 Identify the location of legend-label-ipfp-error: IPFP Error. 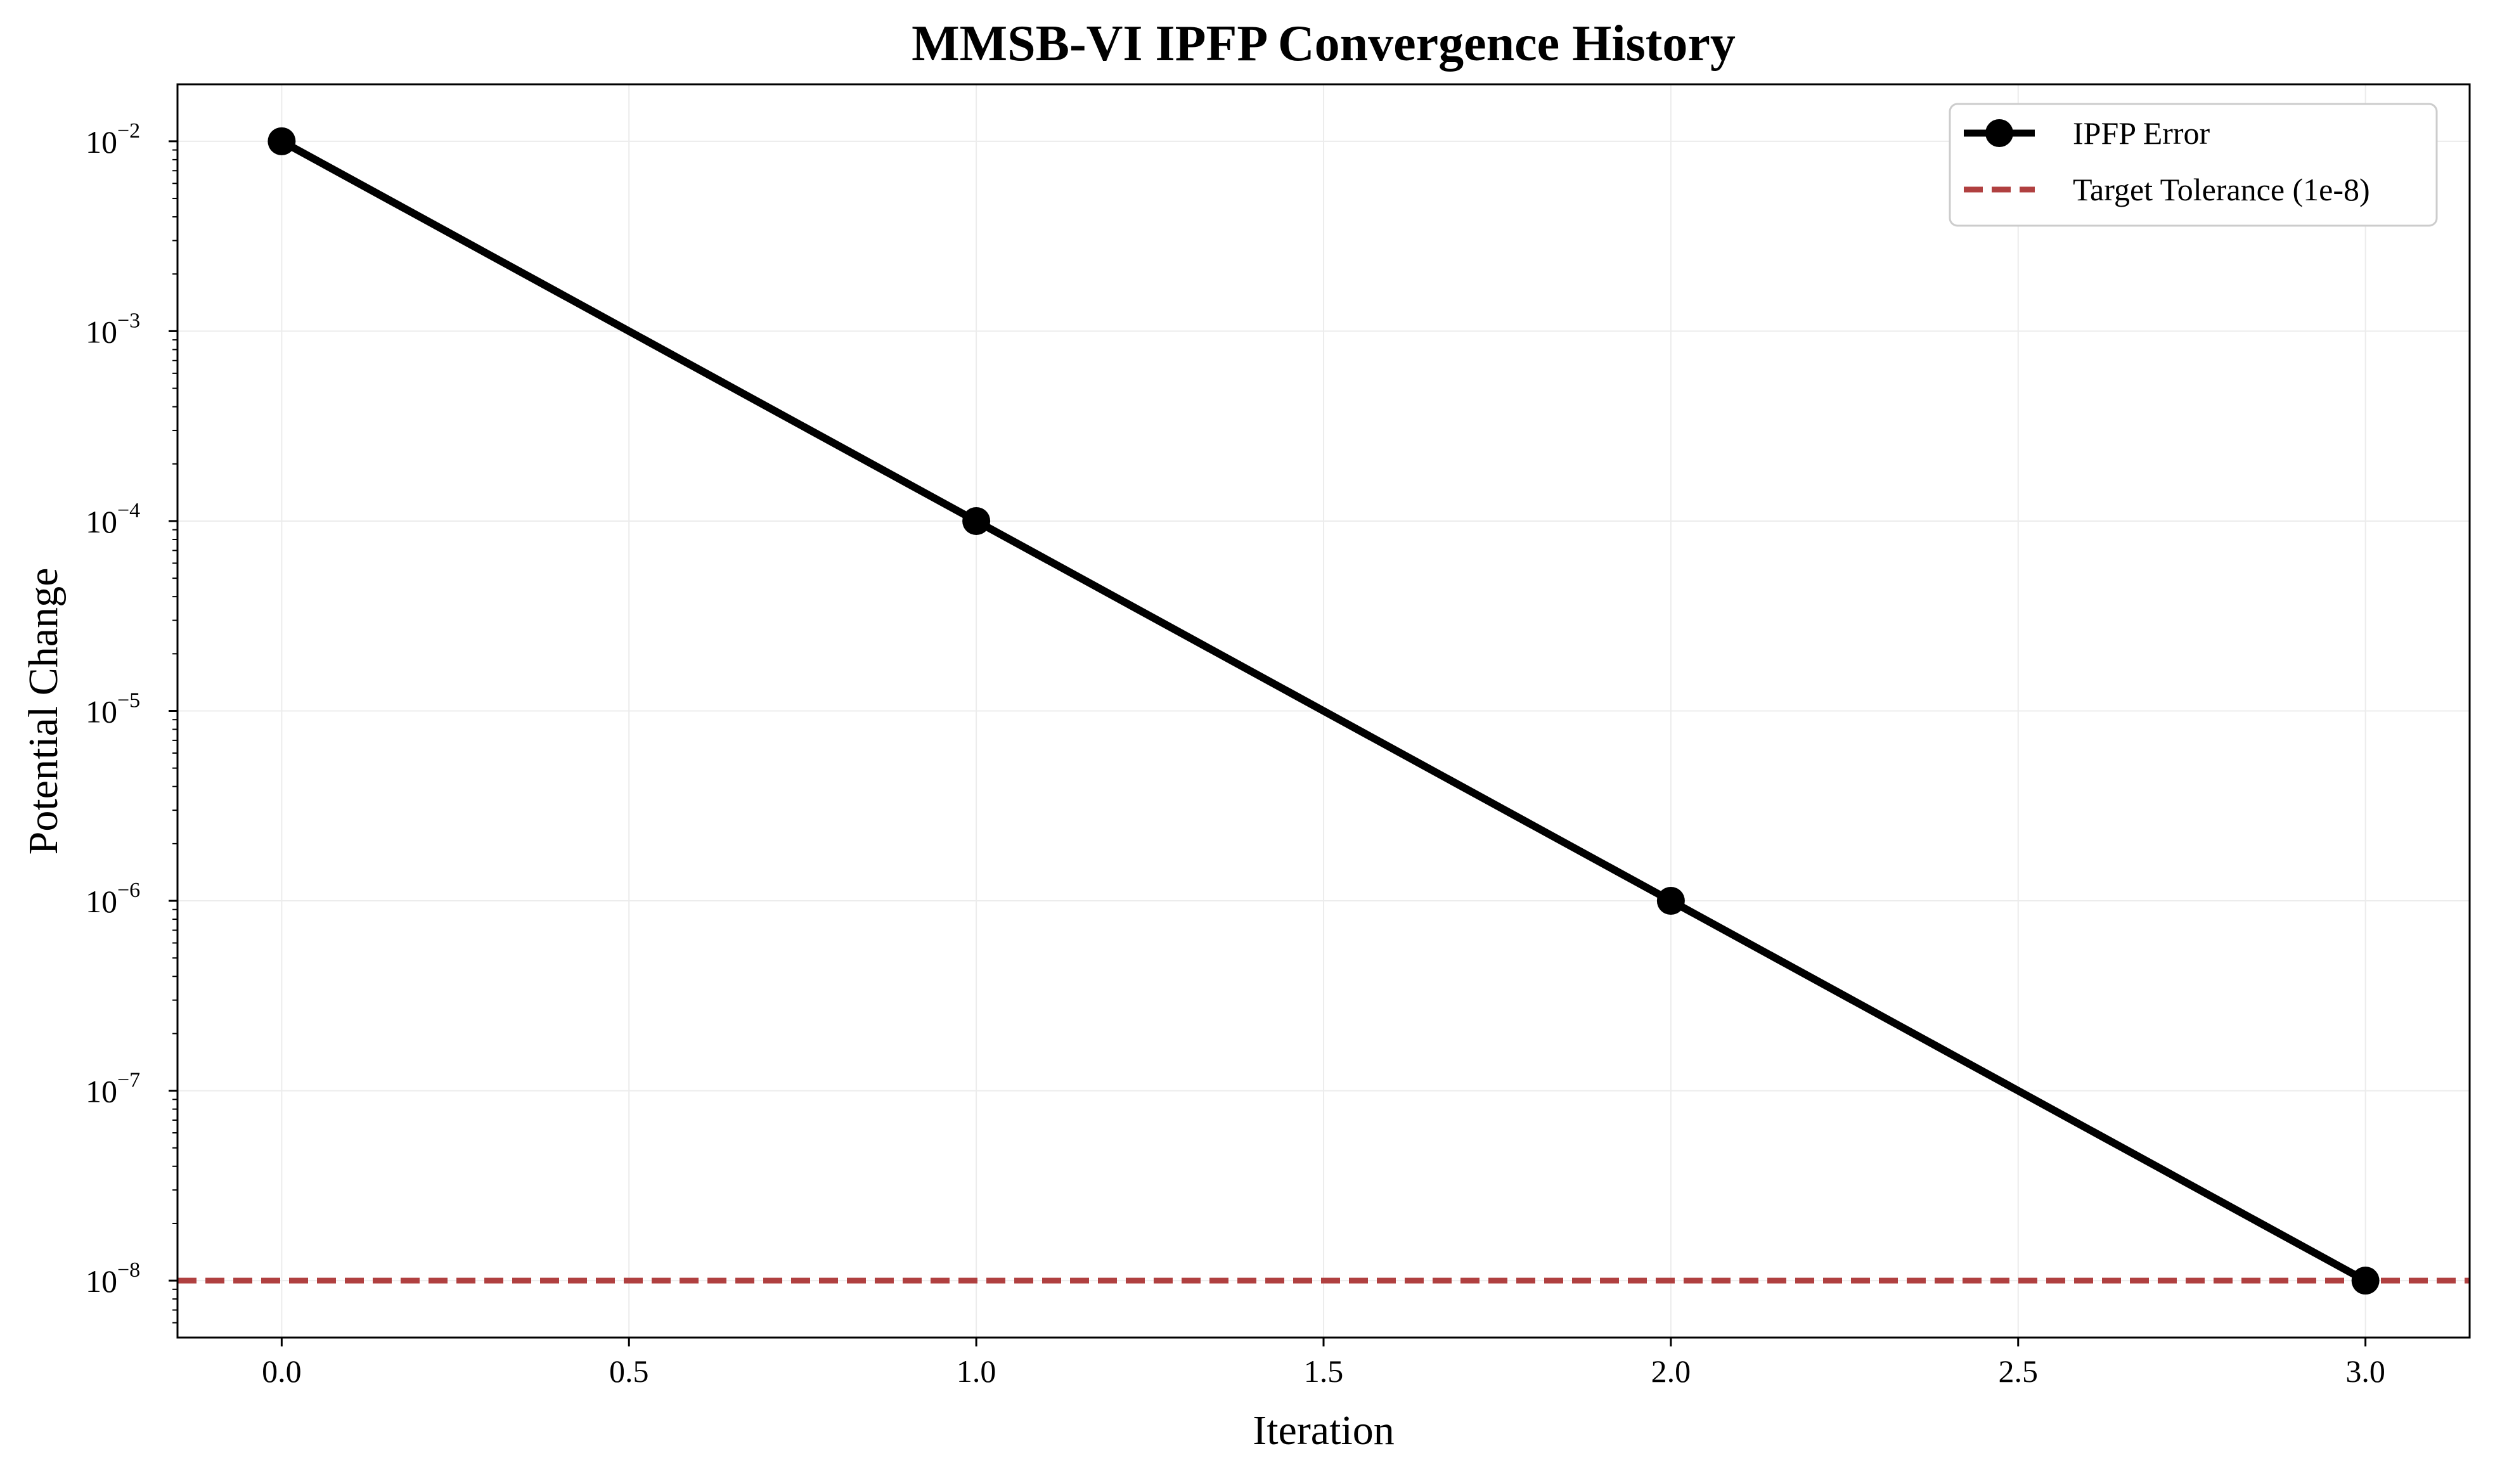
(2141, 133).